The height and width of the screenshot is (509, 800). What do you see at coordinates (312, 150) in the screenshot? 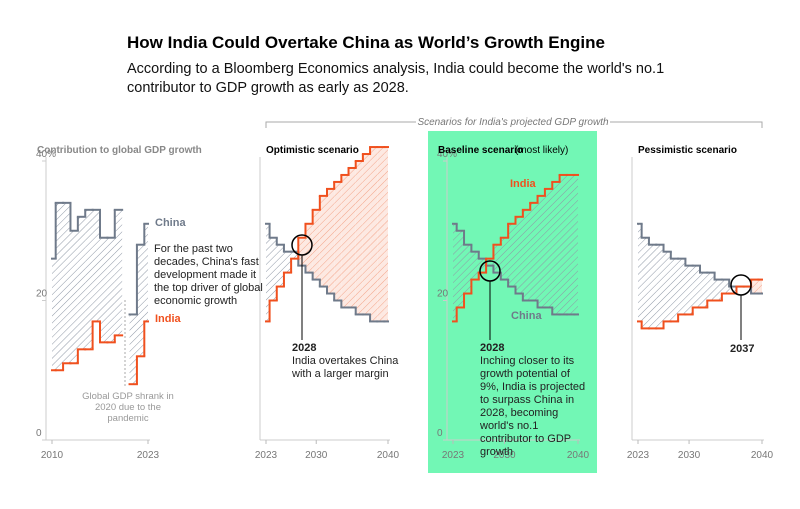
I see `chart-title: Optimistic scenario` at bounding box center [312, 150].